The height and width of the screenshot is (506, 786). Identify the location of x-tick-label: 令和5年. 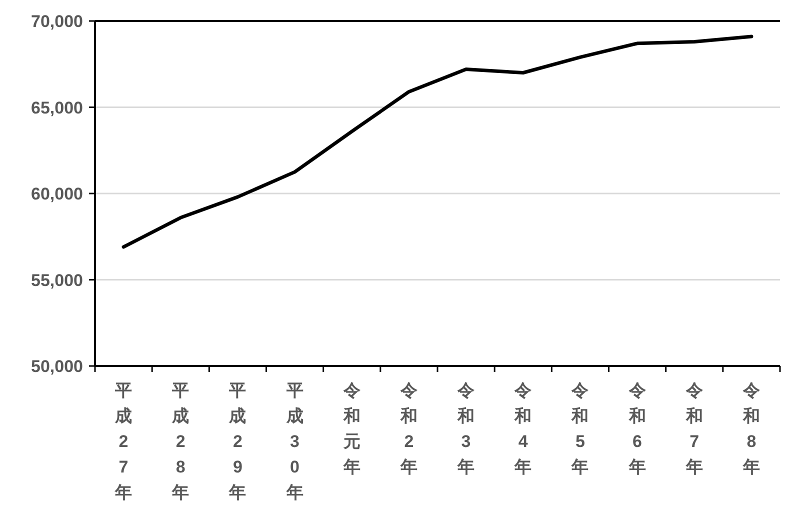
(579, 428).